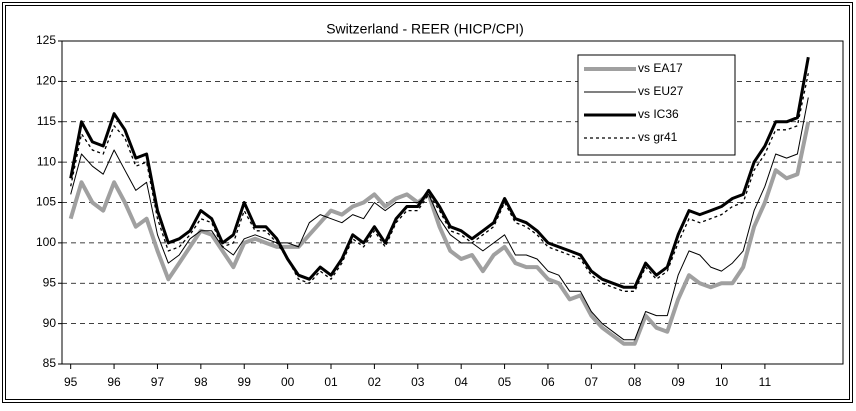 The image size is (856, 411). What do you see at coordinates (678, 382) in the screenshot?
I see `x-tick-label: 09` at bounding box center [678, 382].